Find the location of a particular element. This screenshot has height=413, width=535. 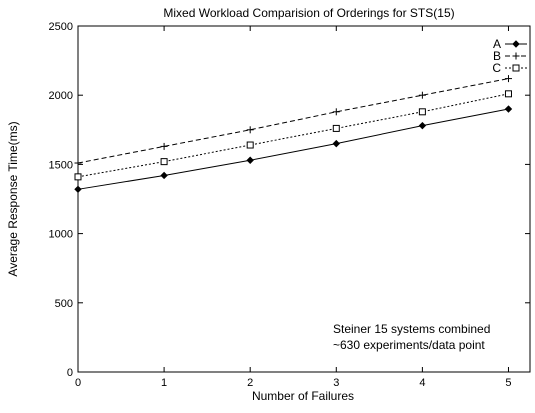

y-tick-label: 1000 is located at coordinates (61, 235).